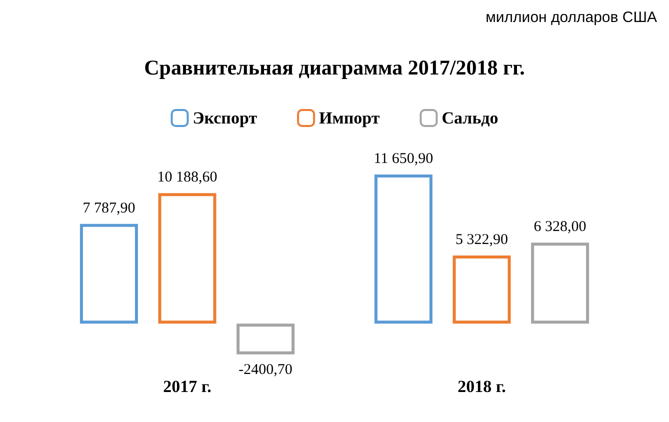 The height and width of the screenshot is (422, 669). Describe the element at coordinates (560, 227) in the screenshot. I see `data-label: 6 328,00` at that location.